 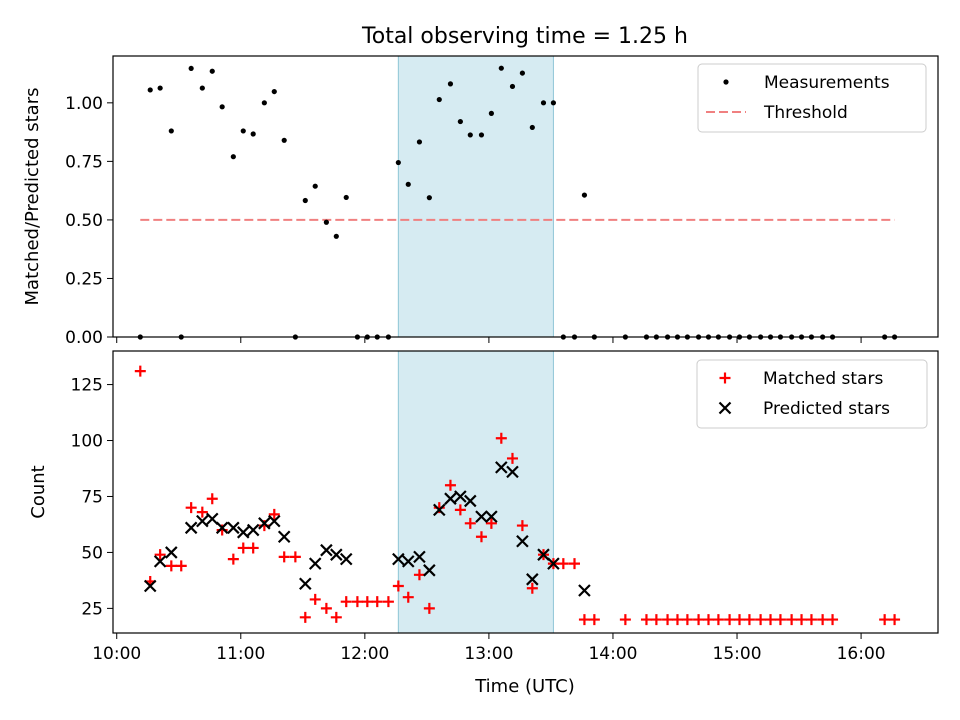 What do you see at coordinates (116, 654) in the screenshot?
I see `x-tick-label: 10:00` at bounding box center [116, 654].